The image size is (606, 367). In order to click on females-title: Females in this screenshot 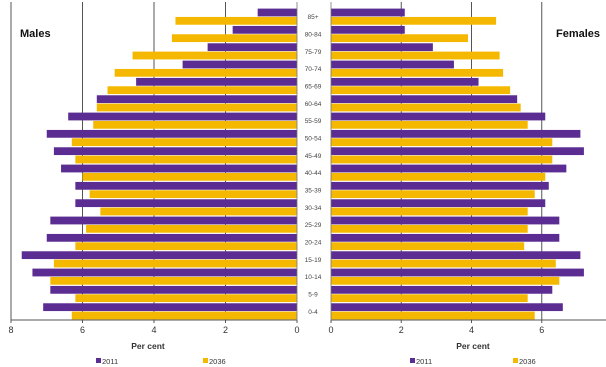, I will do `click(578, 34)`.